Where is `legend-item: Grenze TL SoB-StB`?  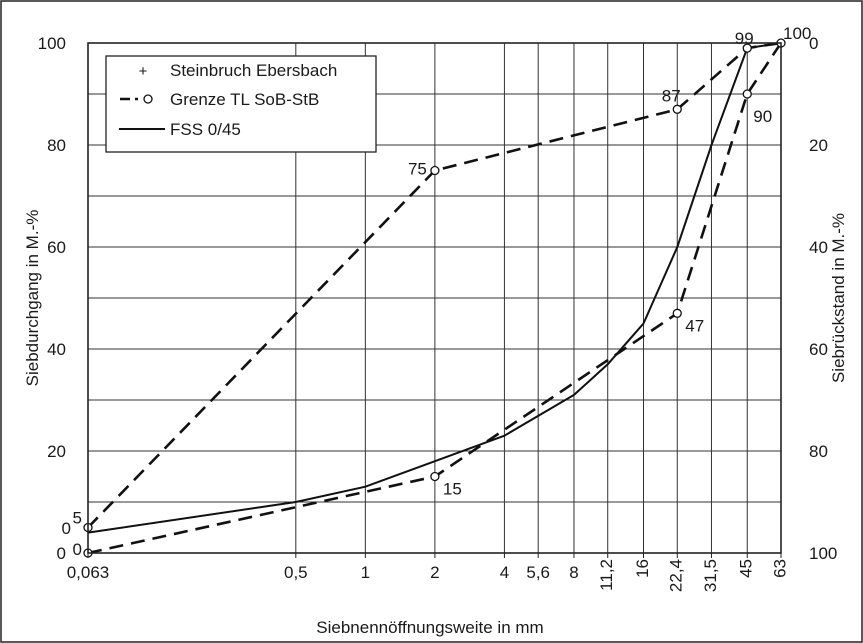
legend-item: Grenze TL SoB-StB is located at coordinates (219, 99).